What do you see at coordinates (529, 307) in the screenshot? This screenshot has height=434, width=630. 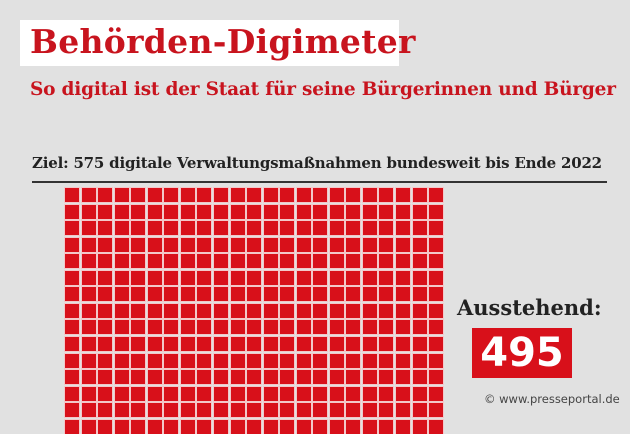 I see `outstanding-label: Ausstehend:` at bounding box center [529, 307].